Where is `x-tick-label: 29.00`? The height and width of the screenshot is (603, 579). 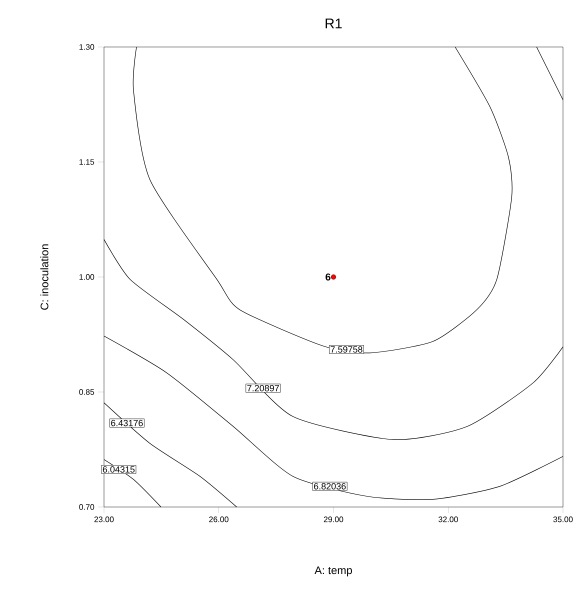
x-tick-label: 29.00 is located at coordinates (334, 519).